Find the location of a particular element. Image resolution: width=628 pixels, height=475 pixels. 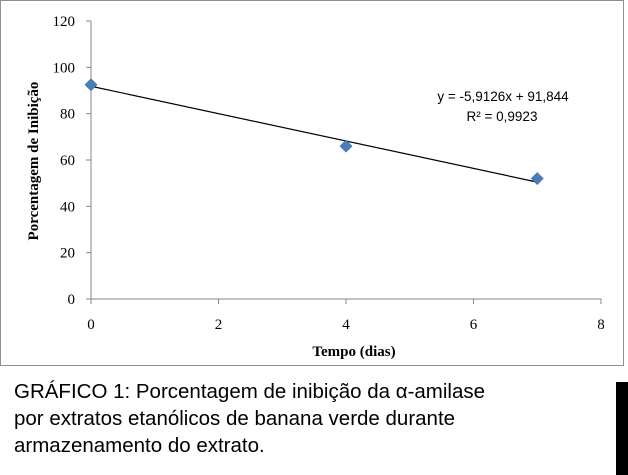

x-tick-label: 8 is located at coordinates (601, 325).